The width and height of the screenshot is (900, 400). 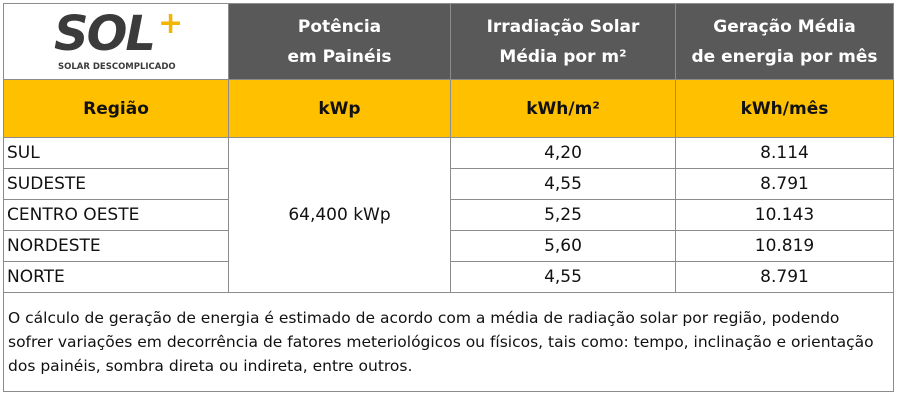 I want to click on region-cell: SUDESTE, so click(x=116, y=184).